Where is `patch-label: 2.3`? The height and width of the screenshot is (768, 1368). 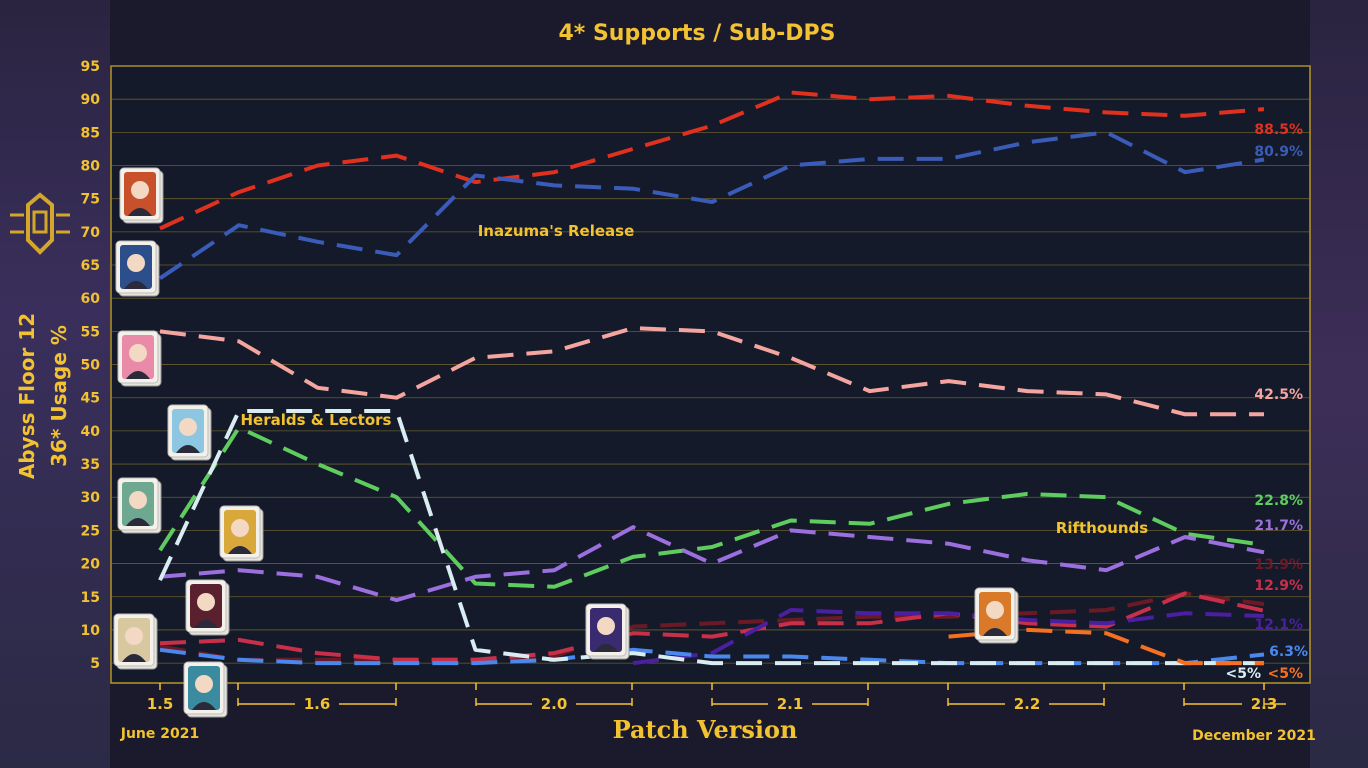 patch-label: 2.3 is located at coordinates (1264, 704).